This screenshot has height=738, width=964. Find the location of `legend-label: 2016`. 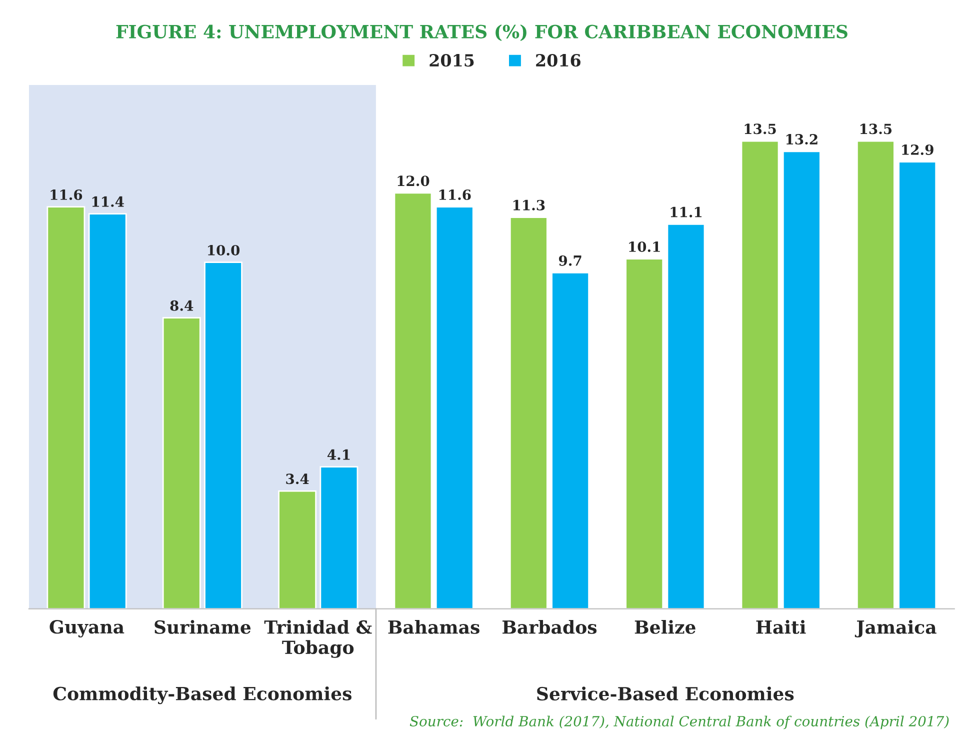

legend-label: 2016 is located at coordinates (558, 60).